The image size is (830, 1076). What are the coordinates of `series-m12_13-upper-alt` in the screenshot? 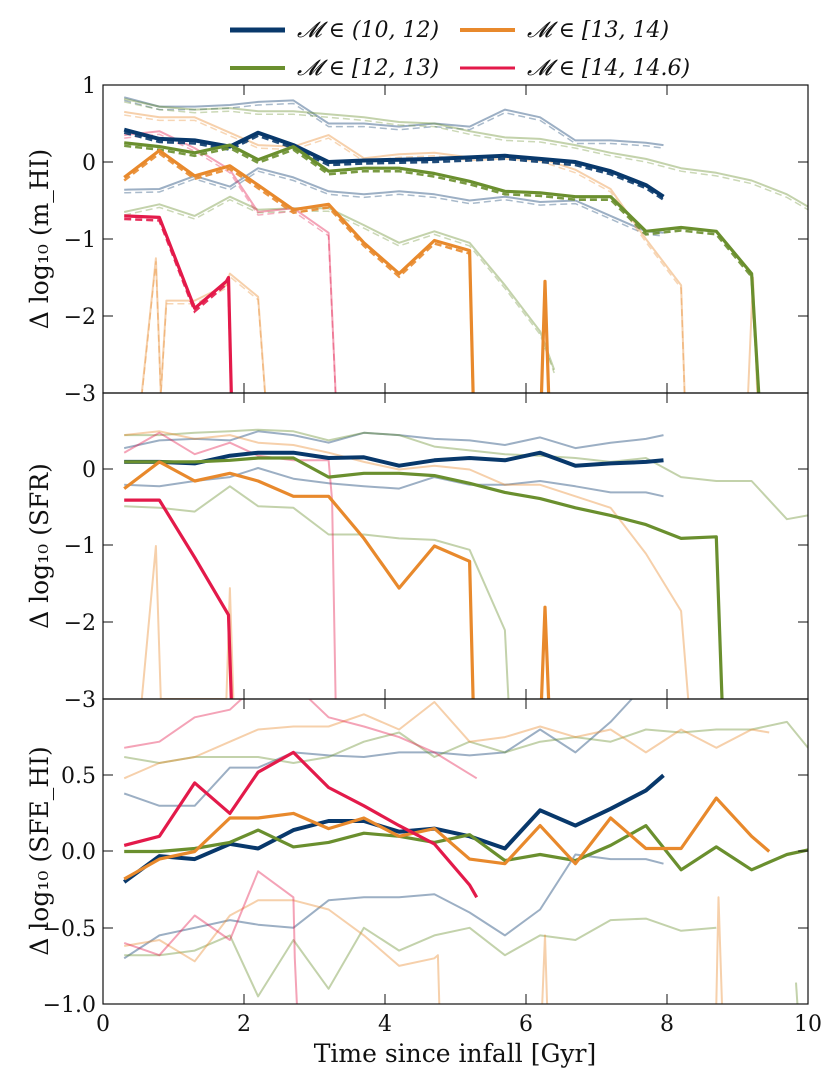 It's located at (466, 156).